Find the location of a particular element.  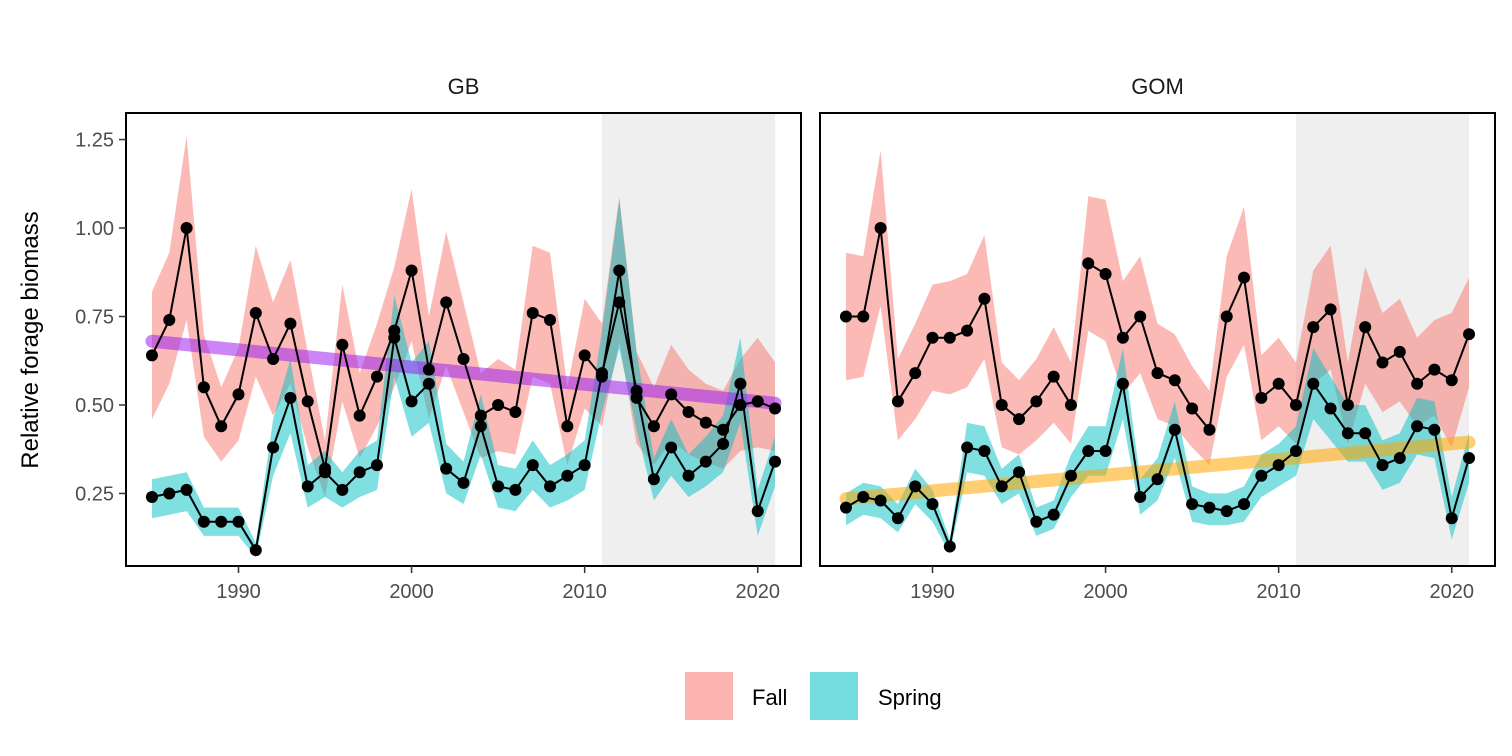

fall-point-2020 is located at coordinates (757, 401).